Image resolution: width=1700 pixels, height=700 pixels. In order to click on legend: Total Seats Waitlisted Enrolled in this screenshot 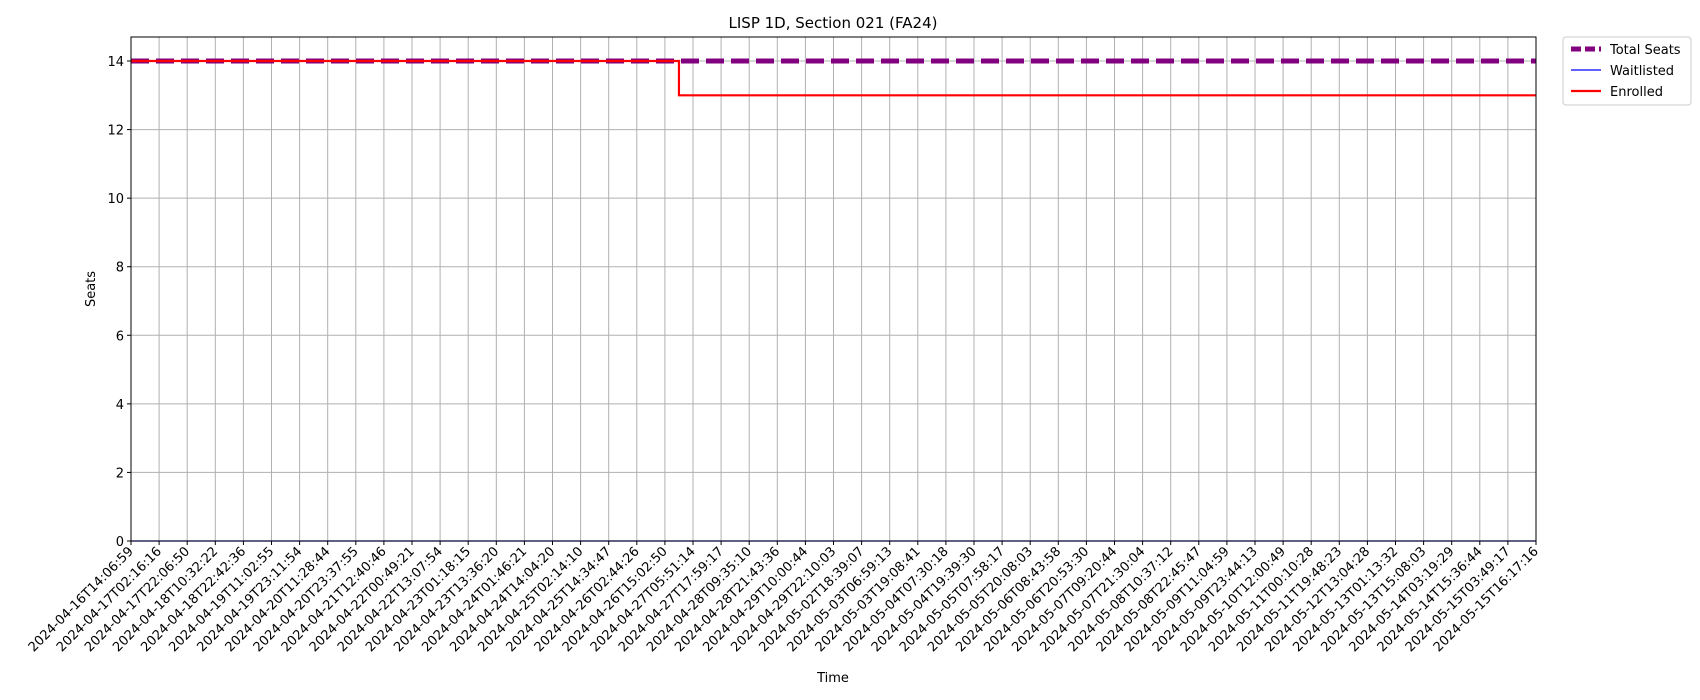, I will do `click(1627, 71)`.